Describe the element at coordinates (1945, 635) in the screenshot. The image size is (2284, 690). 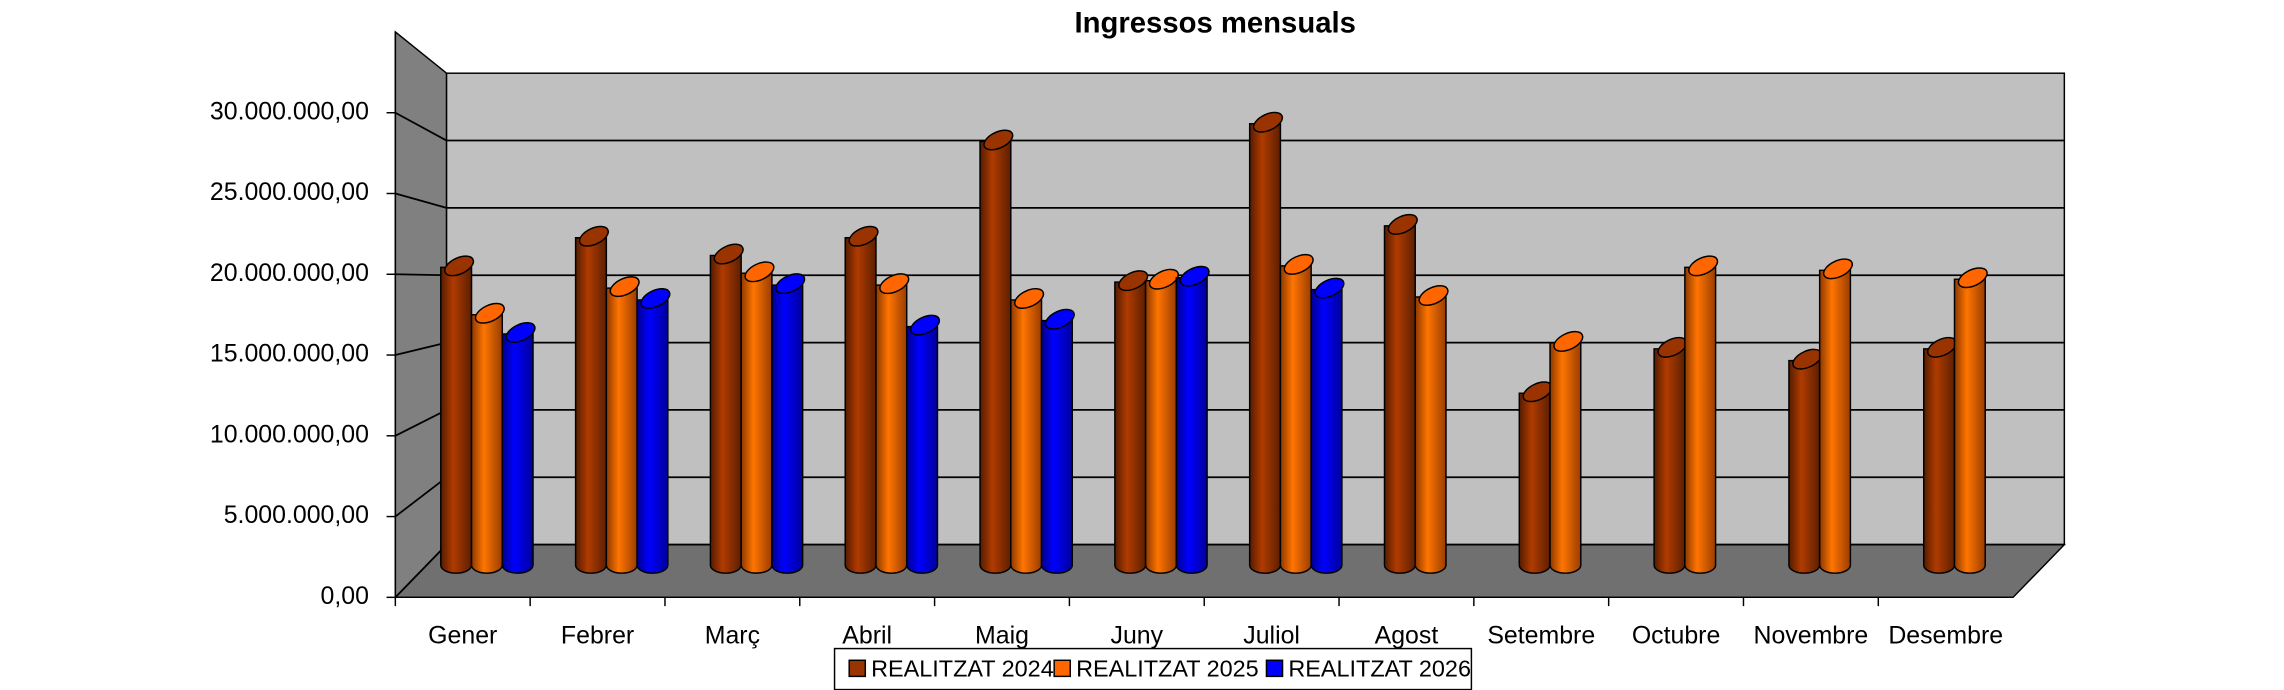
I see `x-tick-label: Desembre` at that location.